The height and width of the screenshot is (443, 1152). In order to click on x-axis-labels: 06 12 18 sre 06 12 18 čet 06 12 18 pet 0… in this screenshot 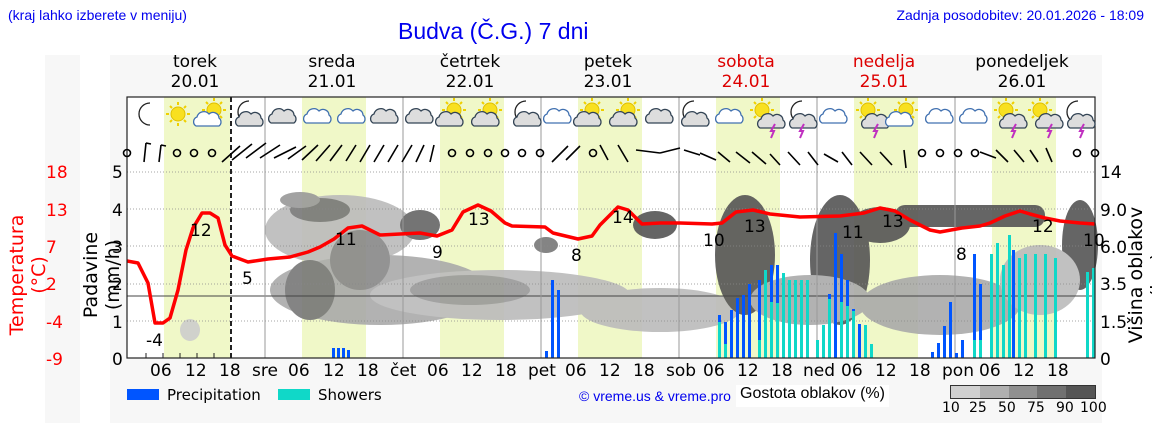, I will do `click(606, 372)`.